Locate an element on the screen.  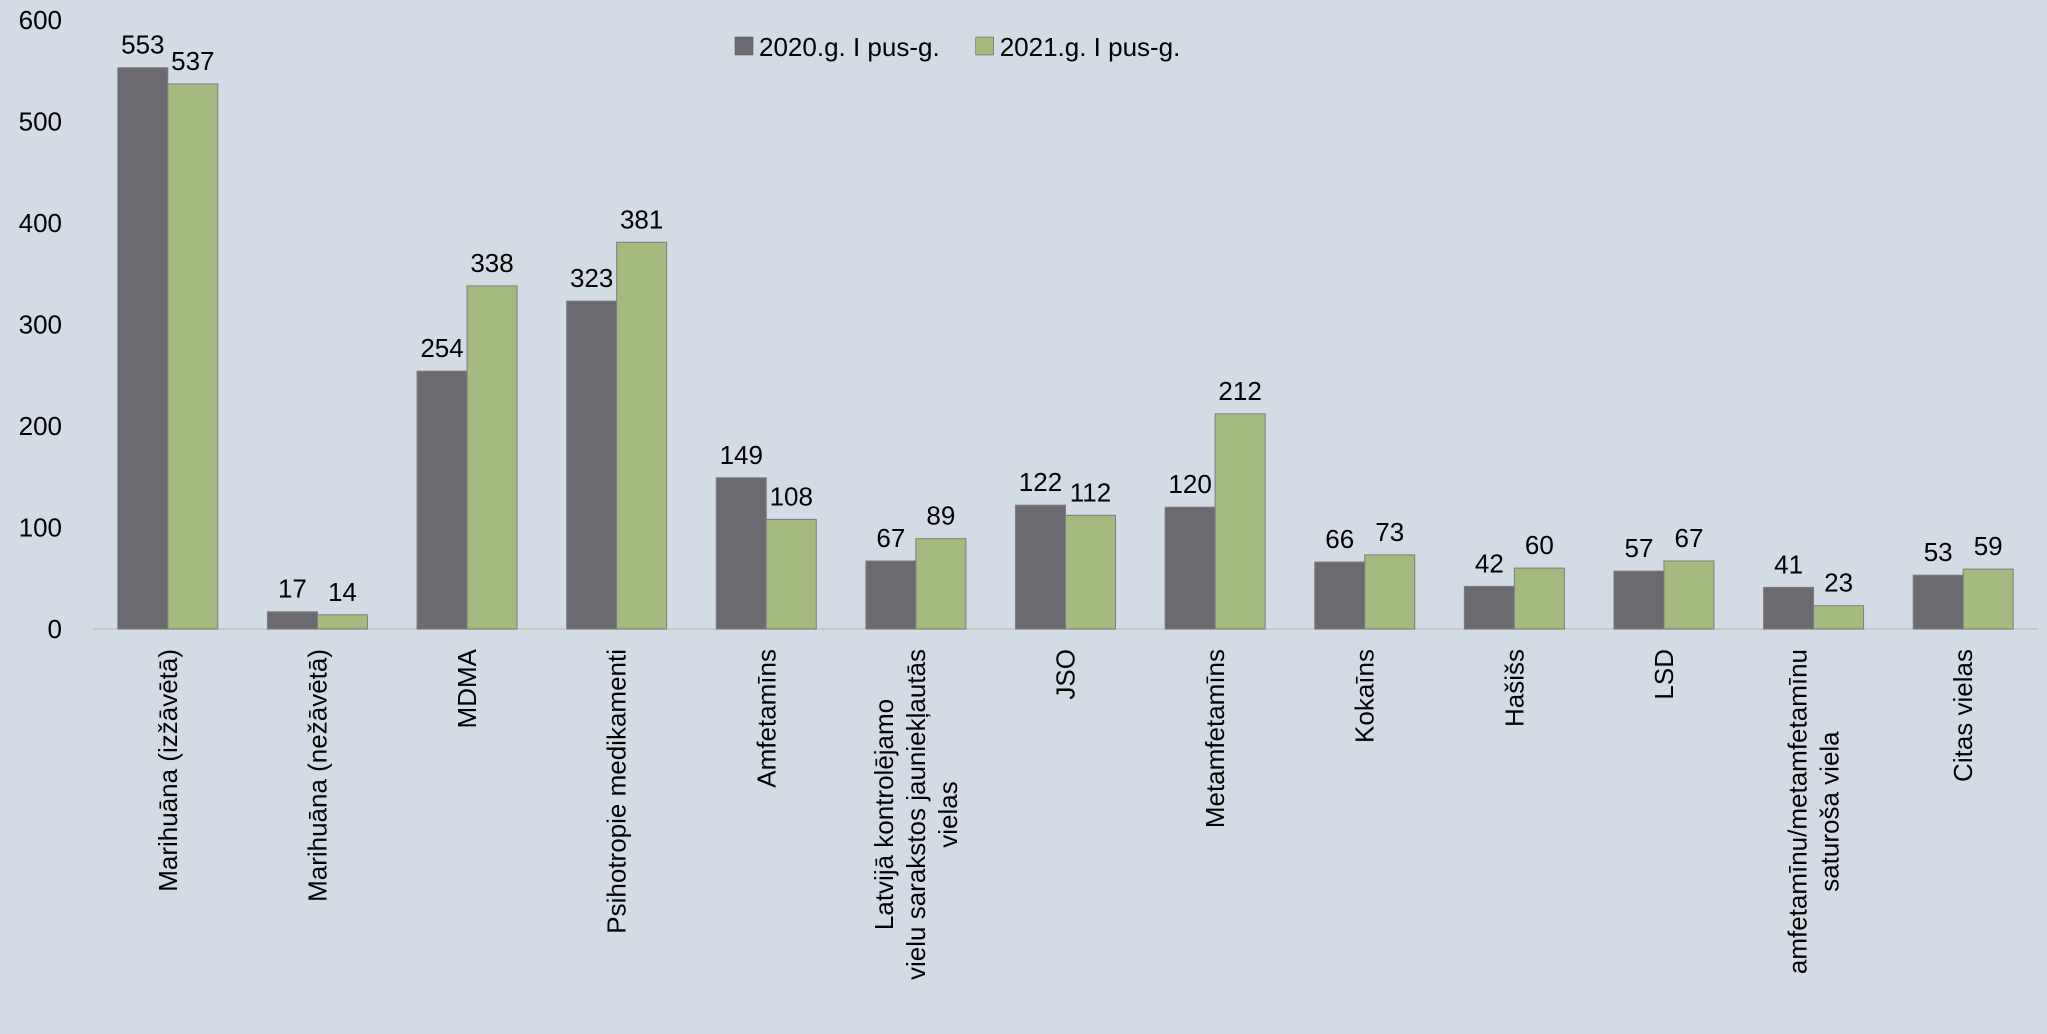
x-tick-label: MDMA is located at coordinates (467, 688).